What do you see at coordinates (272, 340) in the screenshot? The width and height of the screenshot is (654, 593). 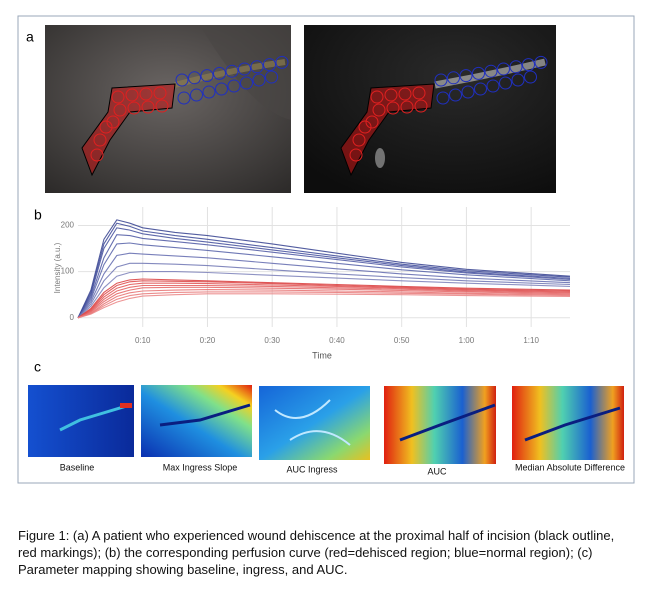 I see `x-tick-label: 0:30` at bounding box center [272, 340].